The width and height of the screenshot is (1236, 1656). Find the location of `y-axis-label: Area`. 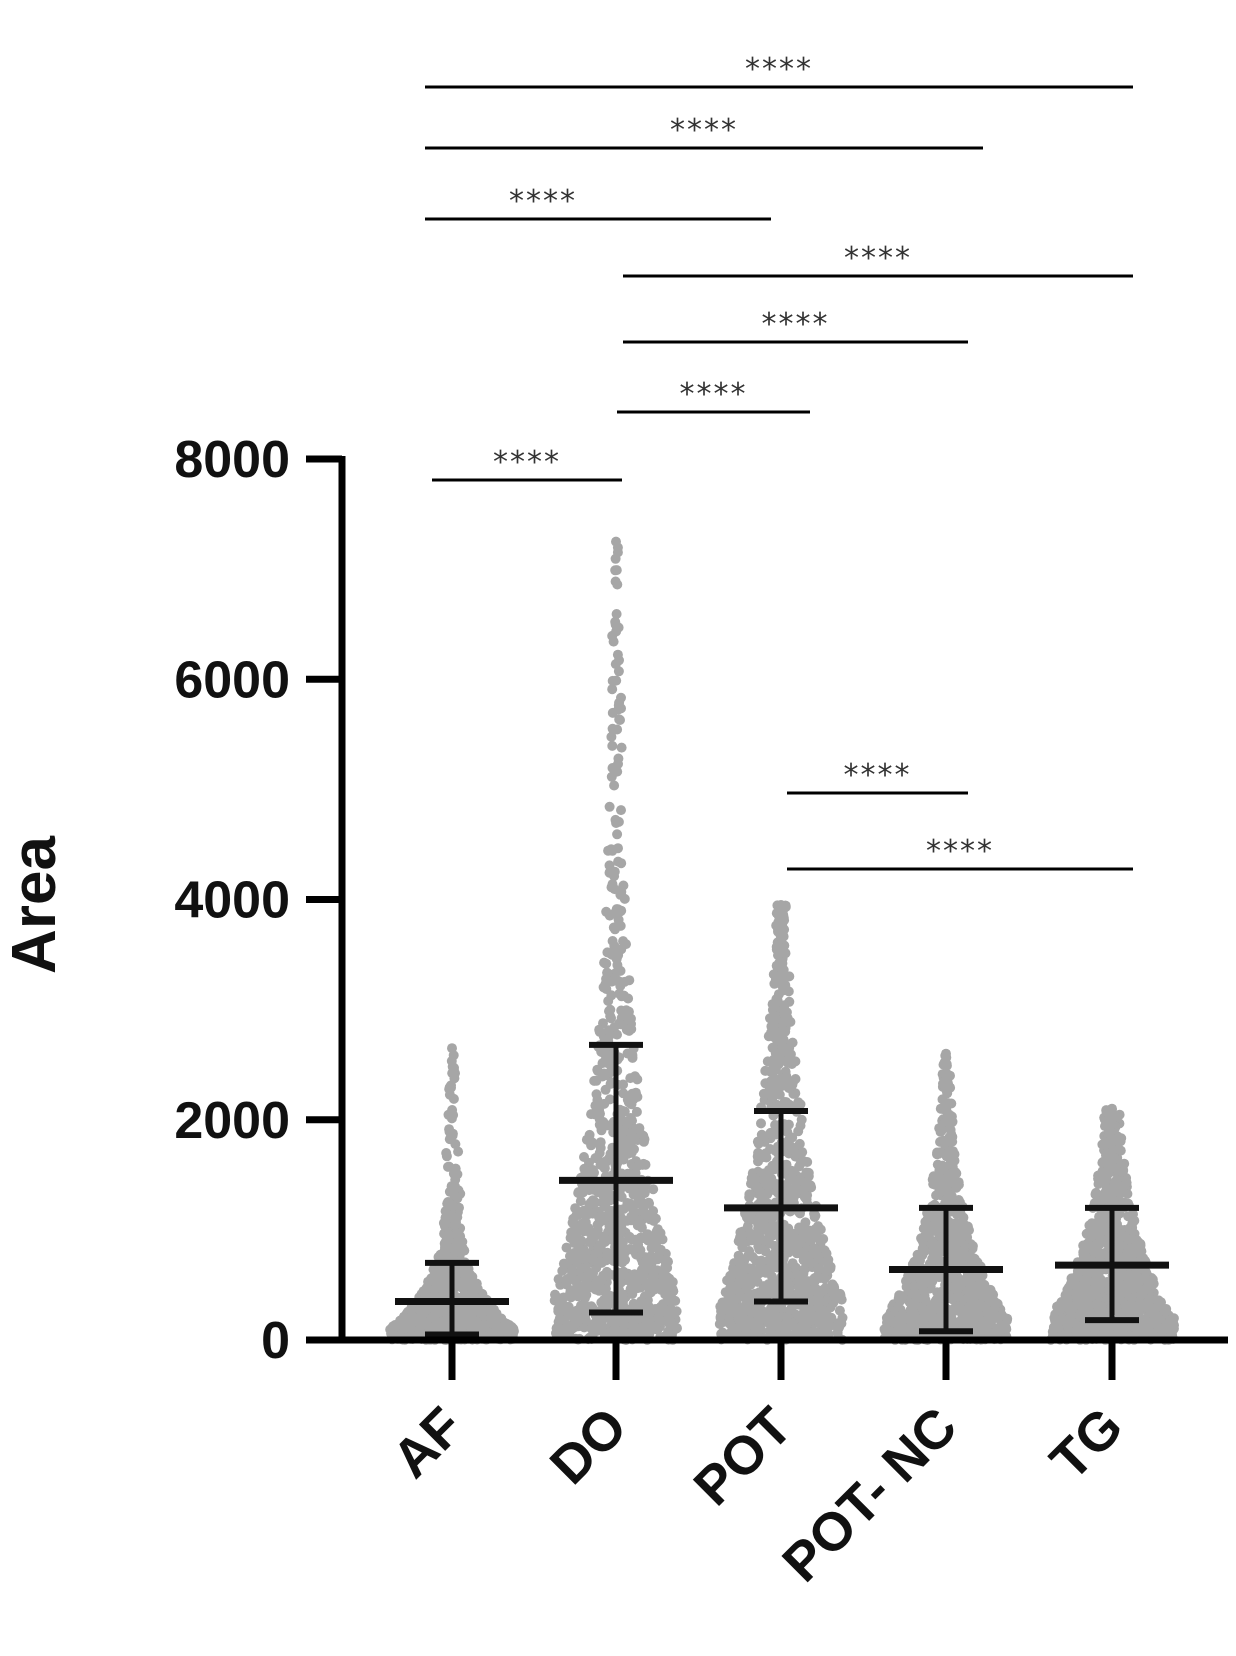

y-axis-label: Area is located at coordinates (34, 905).